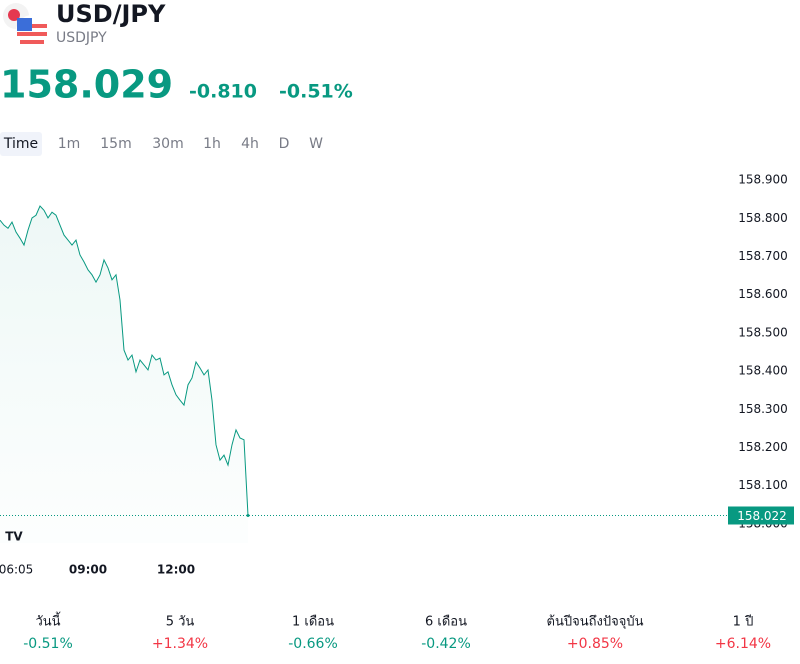 The image size is (800, 664). What do you see at coordinates (81, 38) in the screenshot?
I see `ticker: USDJPY` at bounding box center [81, 38].